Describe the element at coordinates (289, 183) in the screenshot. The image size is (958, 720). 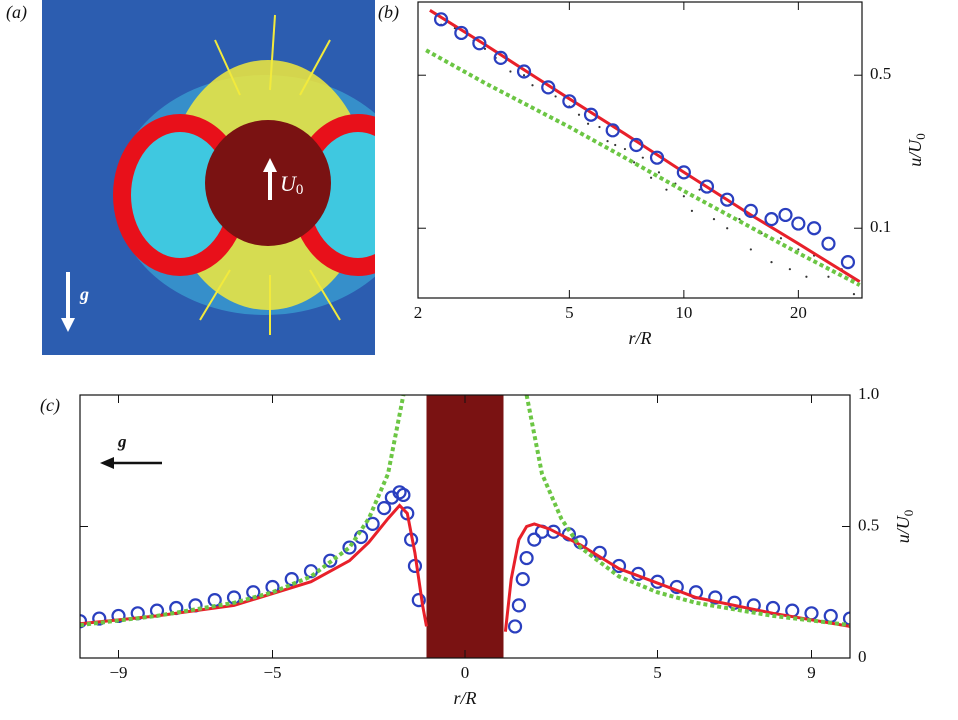
I see `symbol: U` at that location.